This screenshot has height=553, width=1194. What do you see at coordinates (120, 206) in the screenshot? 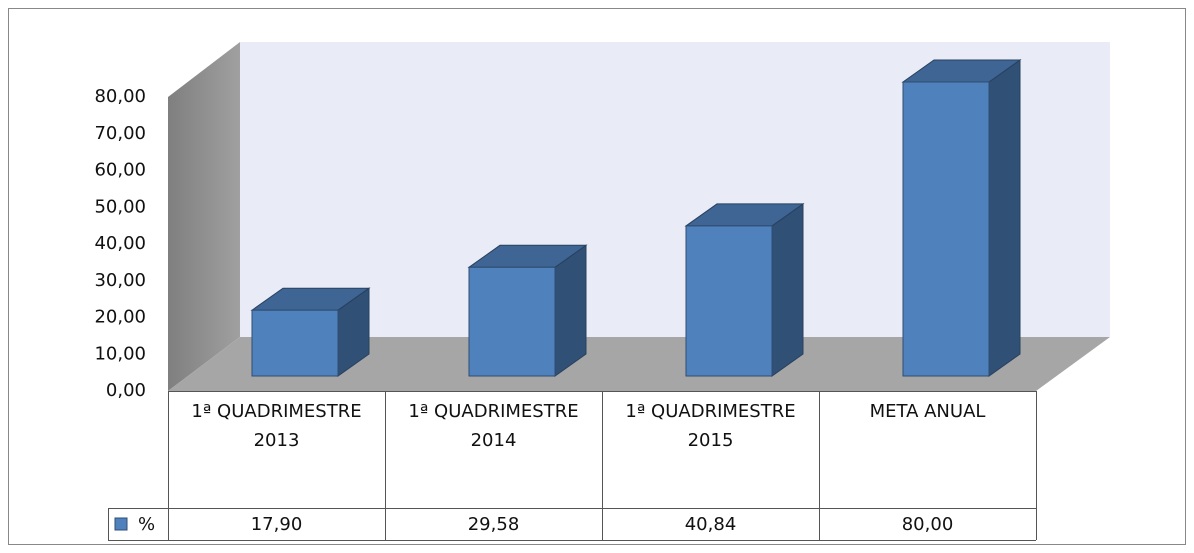
I see `y-tick-label: 50,00` at bounding box center [120, 206].